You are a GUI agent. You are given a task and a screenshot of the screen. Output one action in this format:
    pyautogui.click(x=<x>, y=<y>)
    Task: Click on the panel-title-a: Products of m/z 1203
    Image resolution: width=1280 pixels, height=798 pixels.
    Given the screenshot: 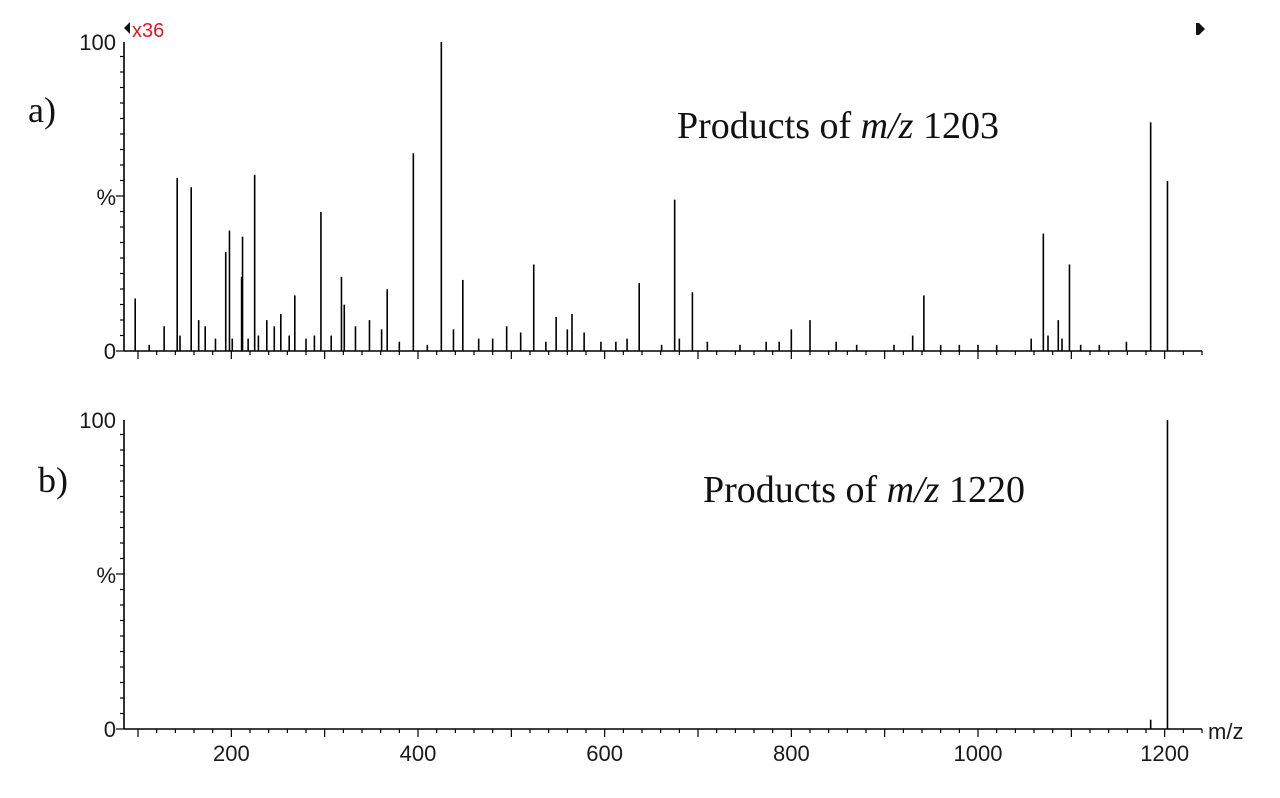 What is the action you would take?
    pyautogui.click(x=838, y=126)
    